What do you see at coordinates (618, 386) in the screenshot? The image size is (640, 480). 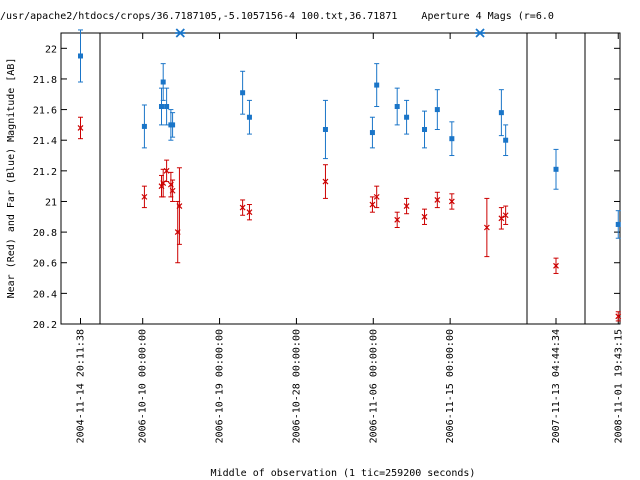 I see `x-tick-label: 2008-11-01 19:43:15` at bounding box center [618, 386].